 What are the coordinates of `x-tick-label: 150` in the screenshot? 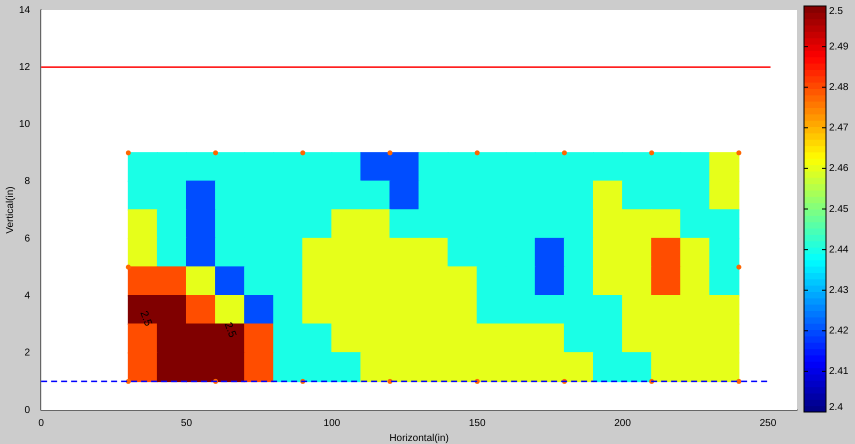 It's located at (477, 423).